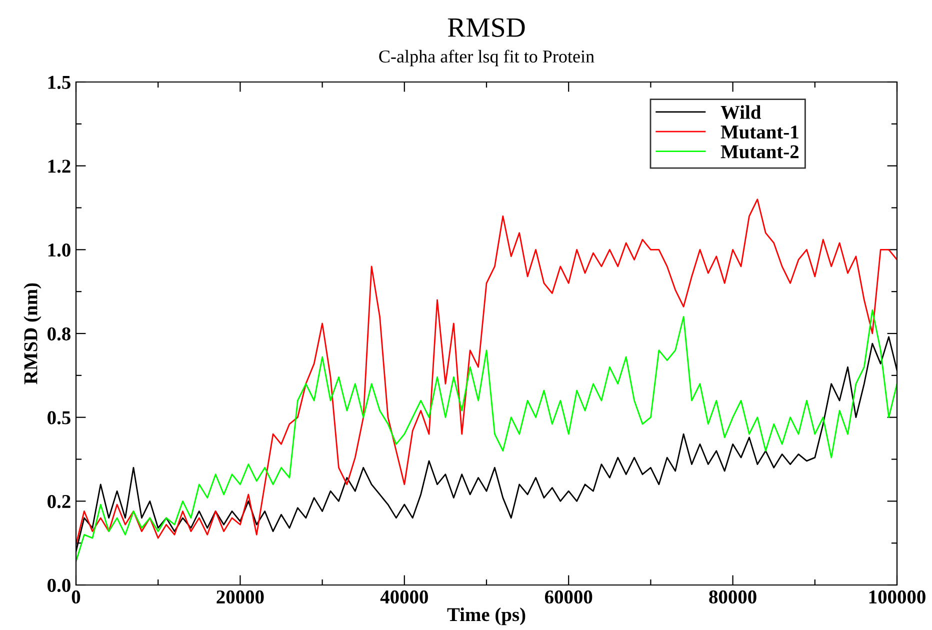 The width and height of the screenshot is (932, 630). Describe the element at coordinates (76, 597) in the screenshot. I see `x-tick-label: 0` at that location.